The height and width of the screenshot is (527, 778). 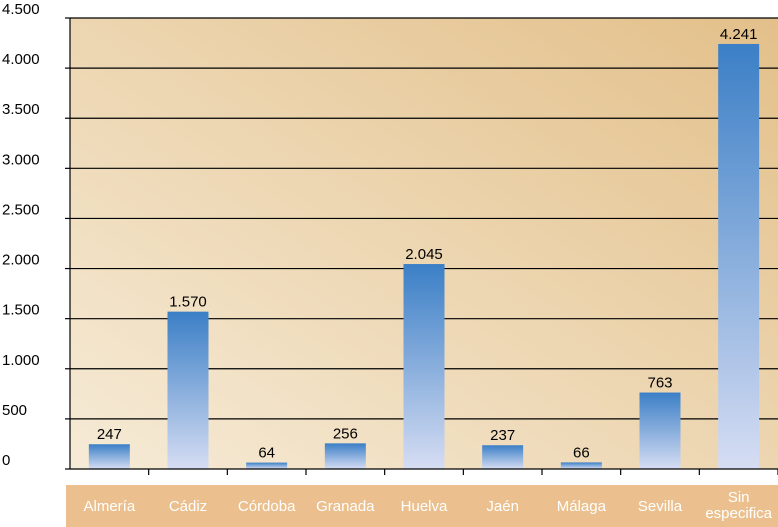 I want to click on category-label-line: Sevilla, so click(x=660, y=506).